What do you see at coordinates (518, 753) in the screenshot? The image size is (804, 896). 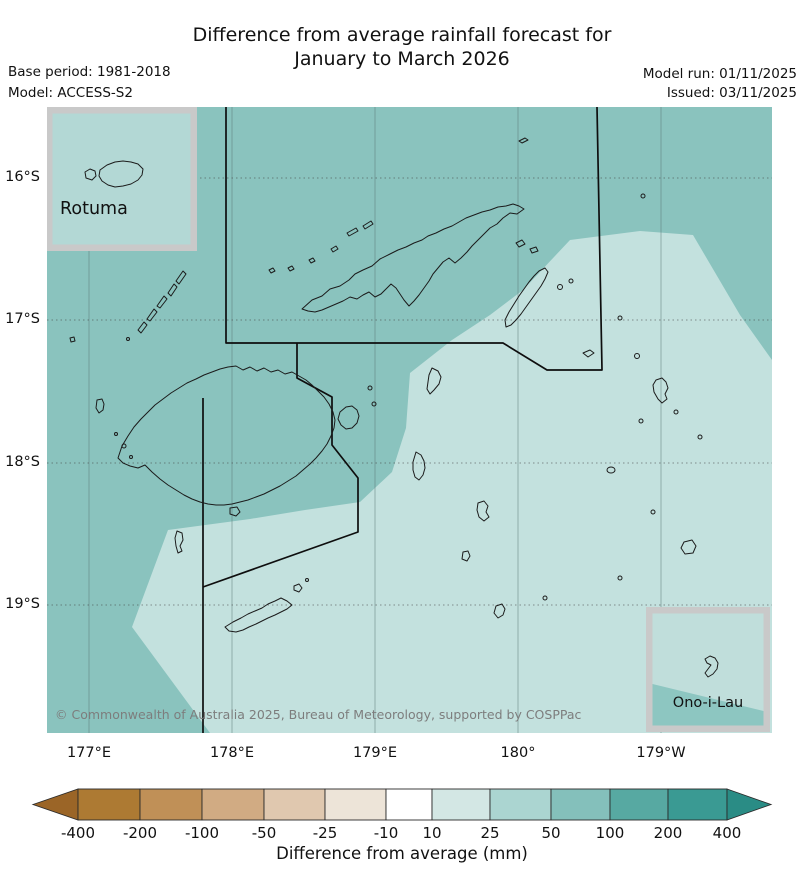 I see `x-axis-label-180: 180°` at bounding box center [518, 753].